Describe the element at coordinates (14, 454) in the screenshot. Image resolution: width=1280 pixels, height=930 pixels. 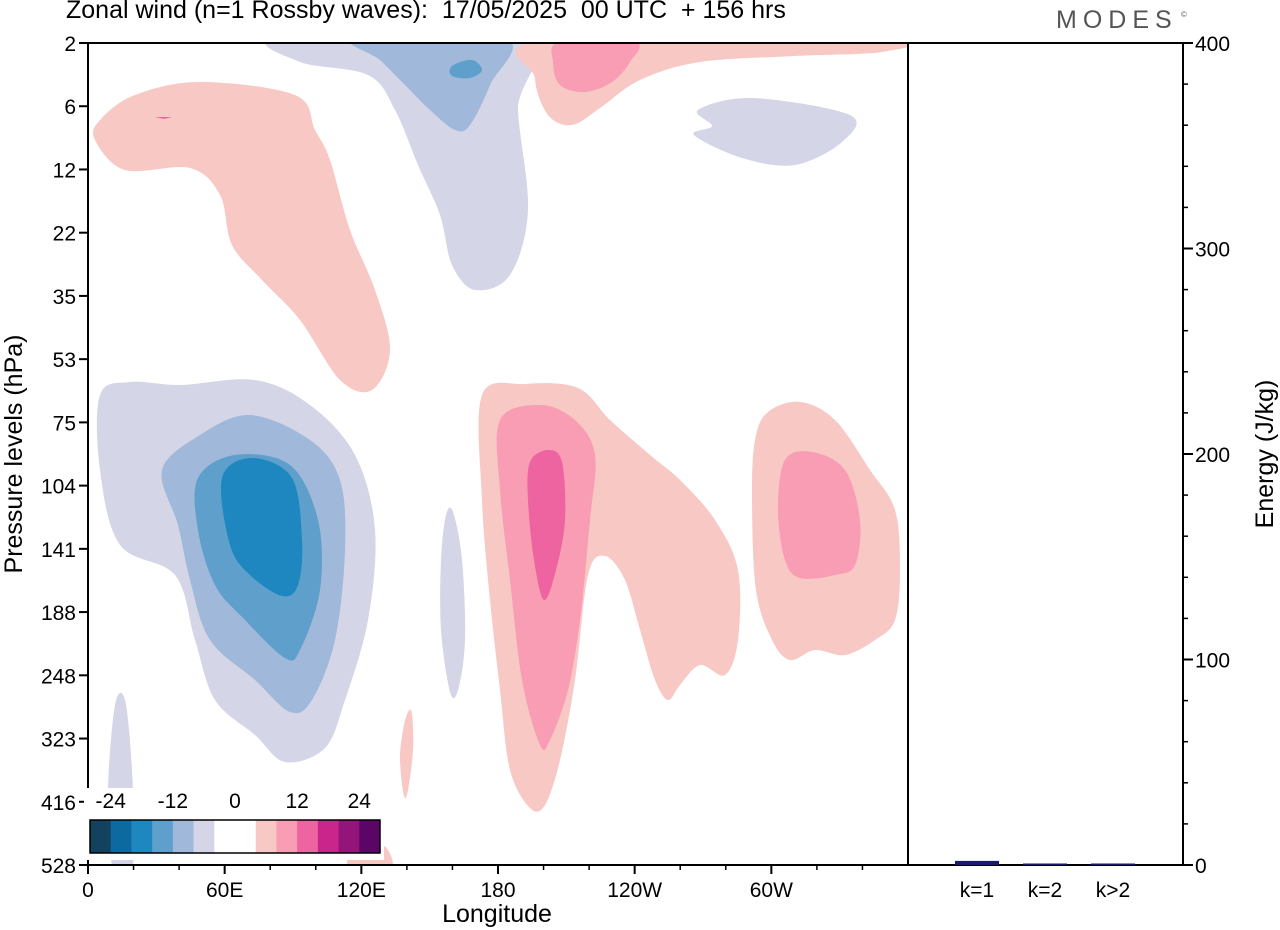
I see `y-axis-title: Pressure levels (hPa)` at that location.